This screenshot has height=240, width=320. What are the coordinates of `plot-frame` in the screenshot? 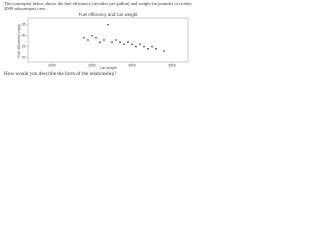 It's located at (108, 40).